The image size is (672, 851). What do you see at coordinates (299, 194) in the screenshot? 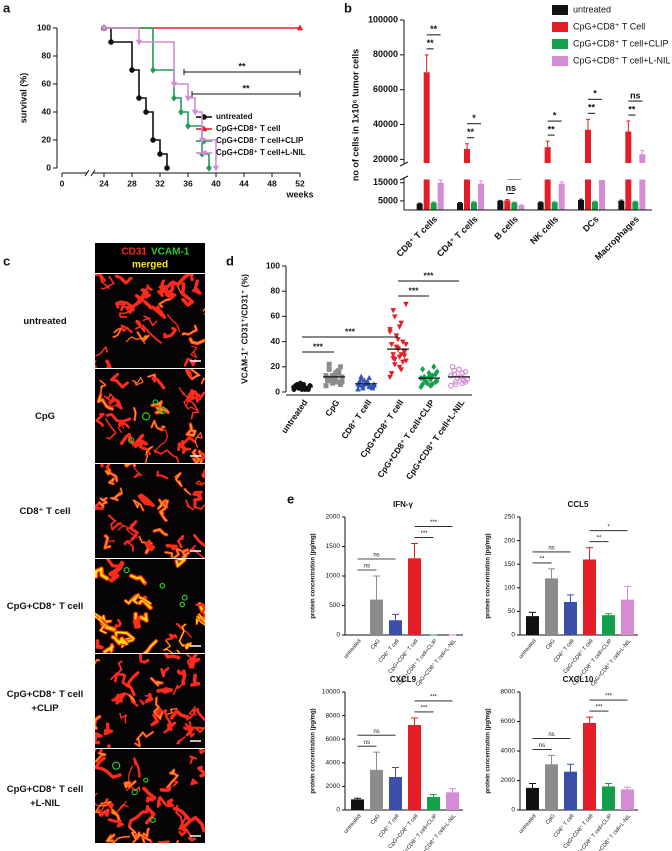
I see `x-axis-title: weeks` at bounding box center [299, 194].